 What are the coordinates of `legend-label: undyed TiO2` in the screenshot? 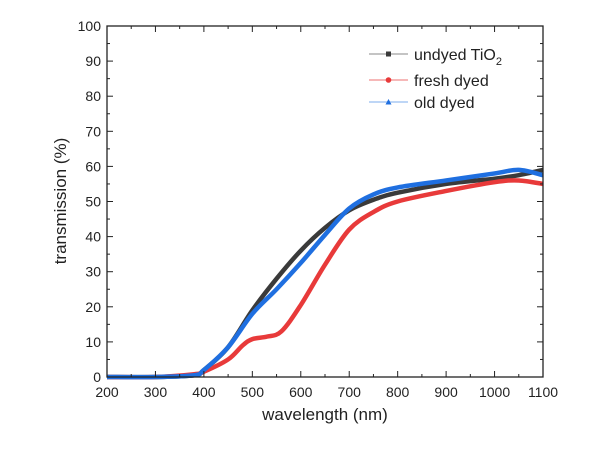 It's located at (458, 57).